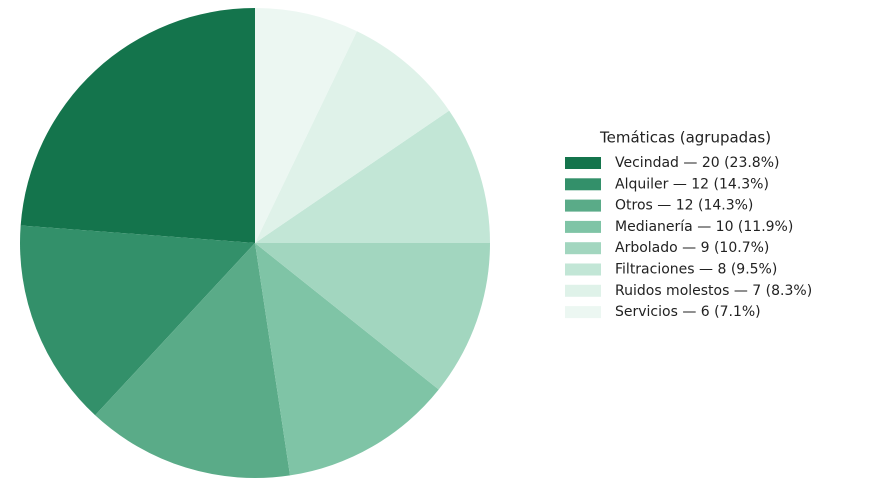 This screenshot has height=479, width=877. I want to click on legend-label: Medianería — 10 (11.9%), so click(704, 227).